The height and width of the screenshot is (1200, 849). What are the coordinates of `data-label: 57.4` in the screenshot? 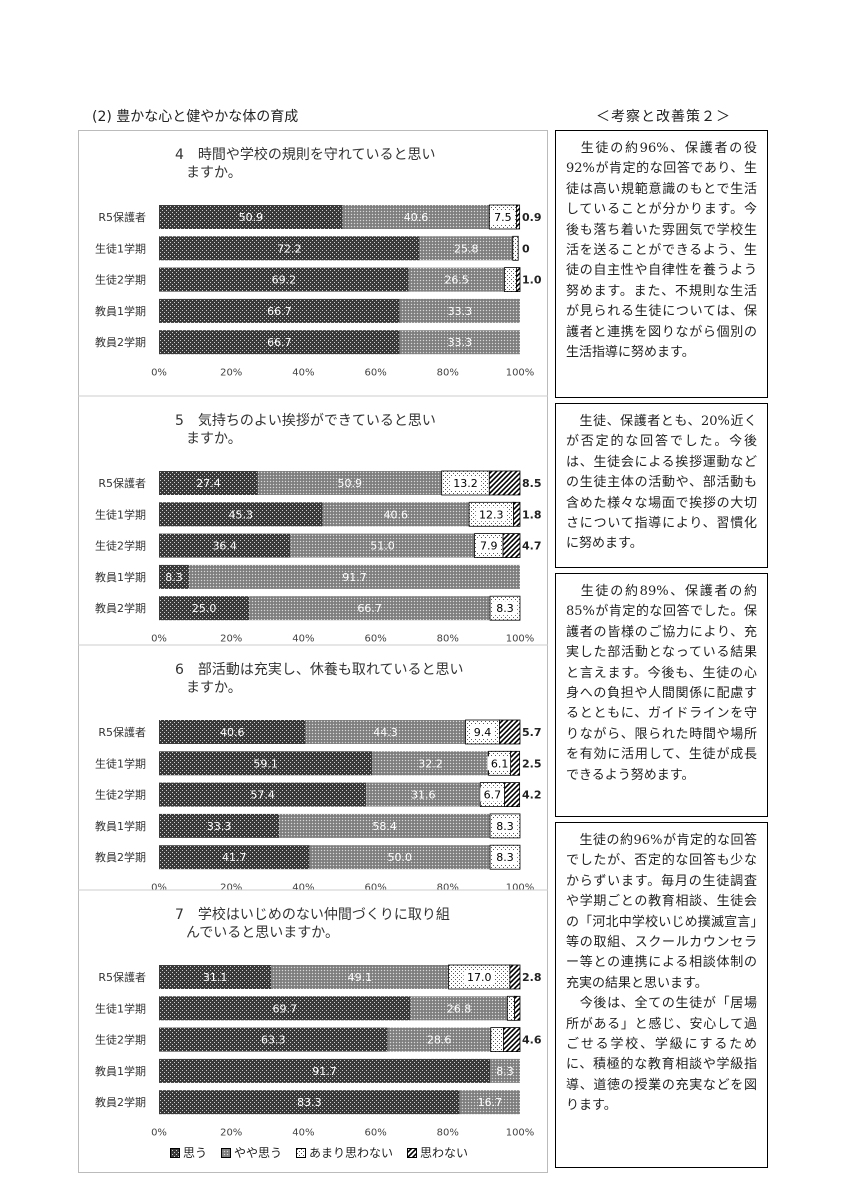 It's located at (262, 795).